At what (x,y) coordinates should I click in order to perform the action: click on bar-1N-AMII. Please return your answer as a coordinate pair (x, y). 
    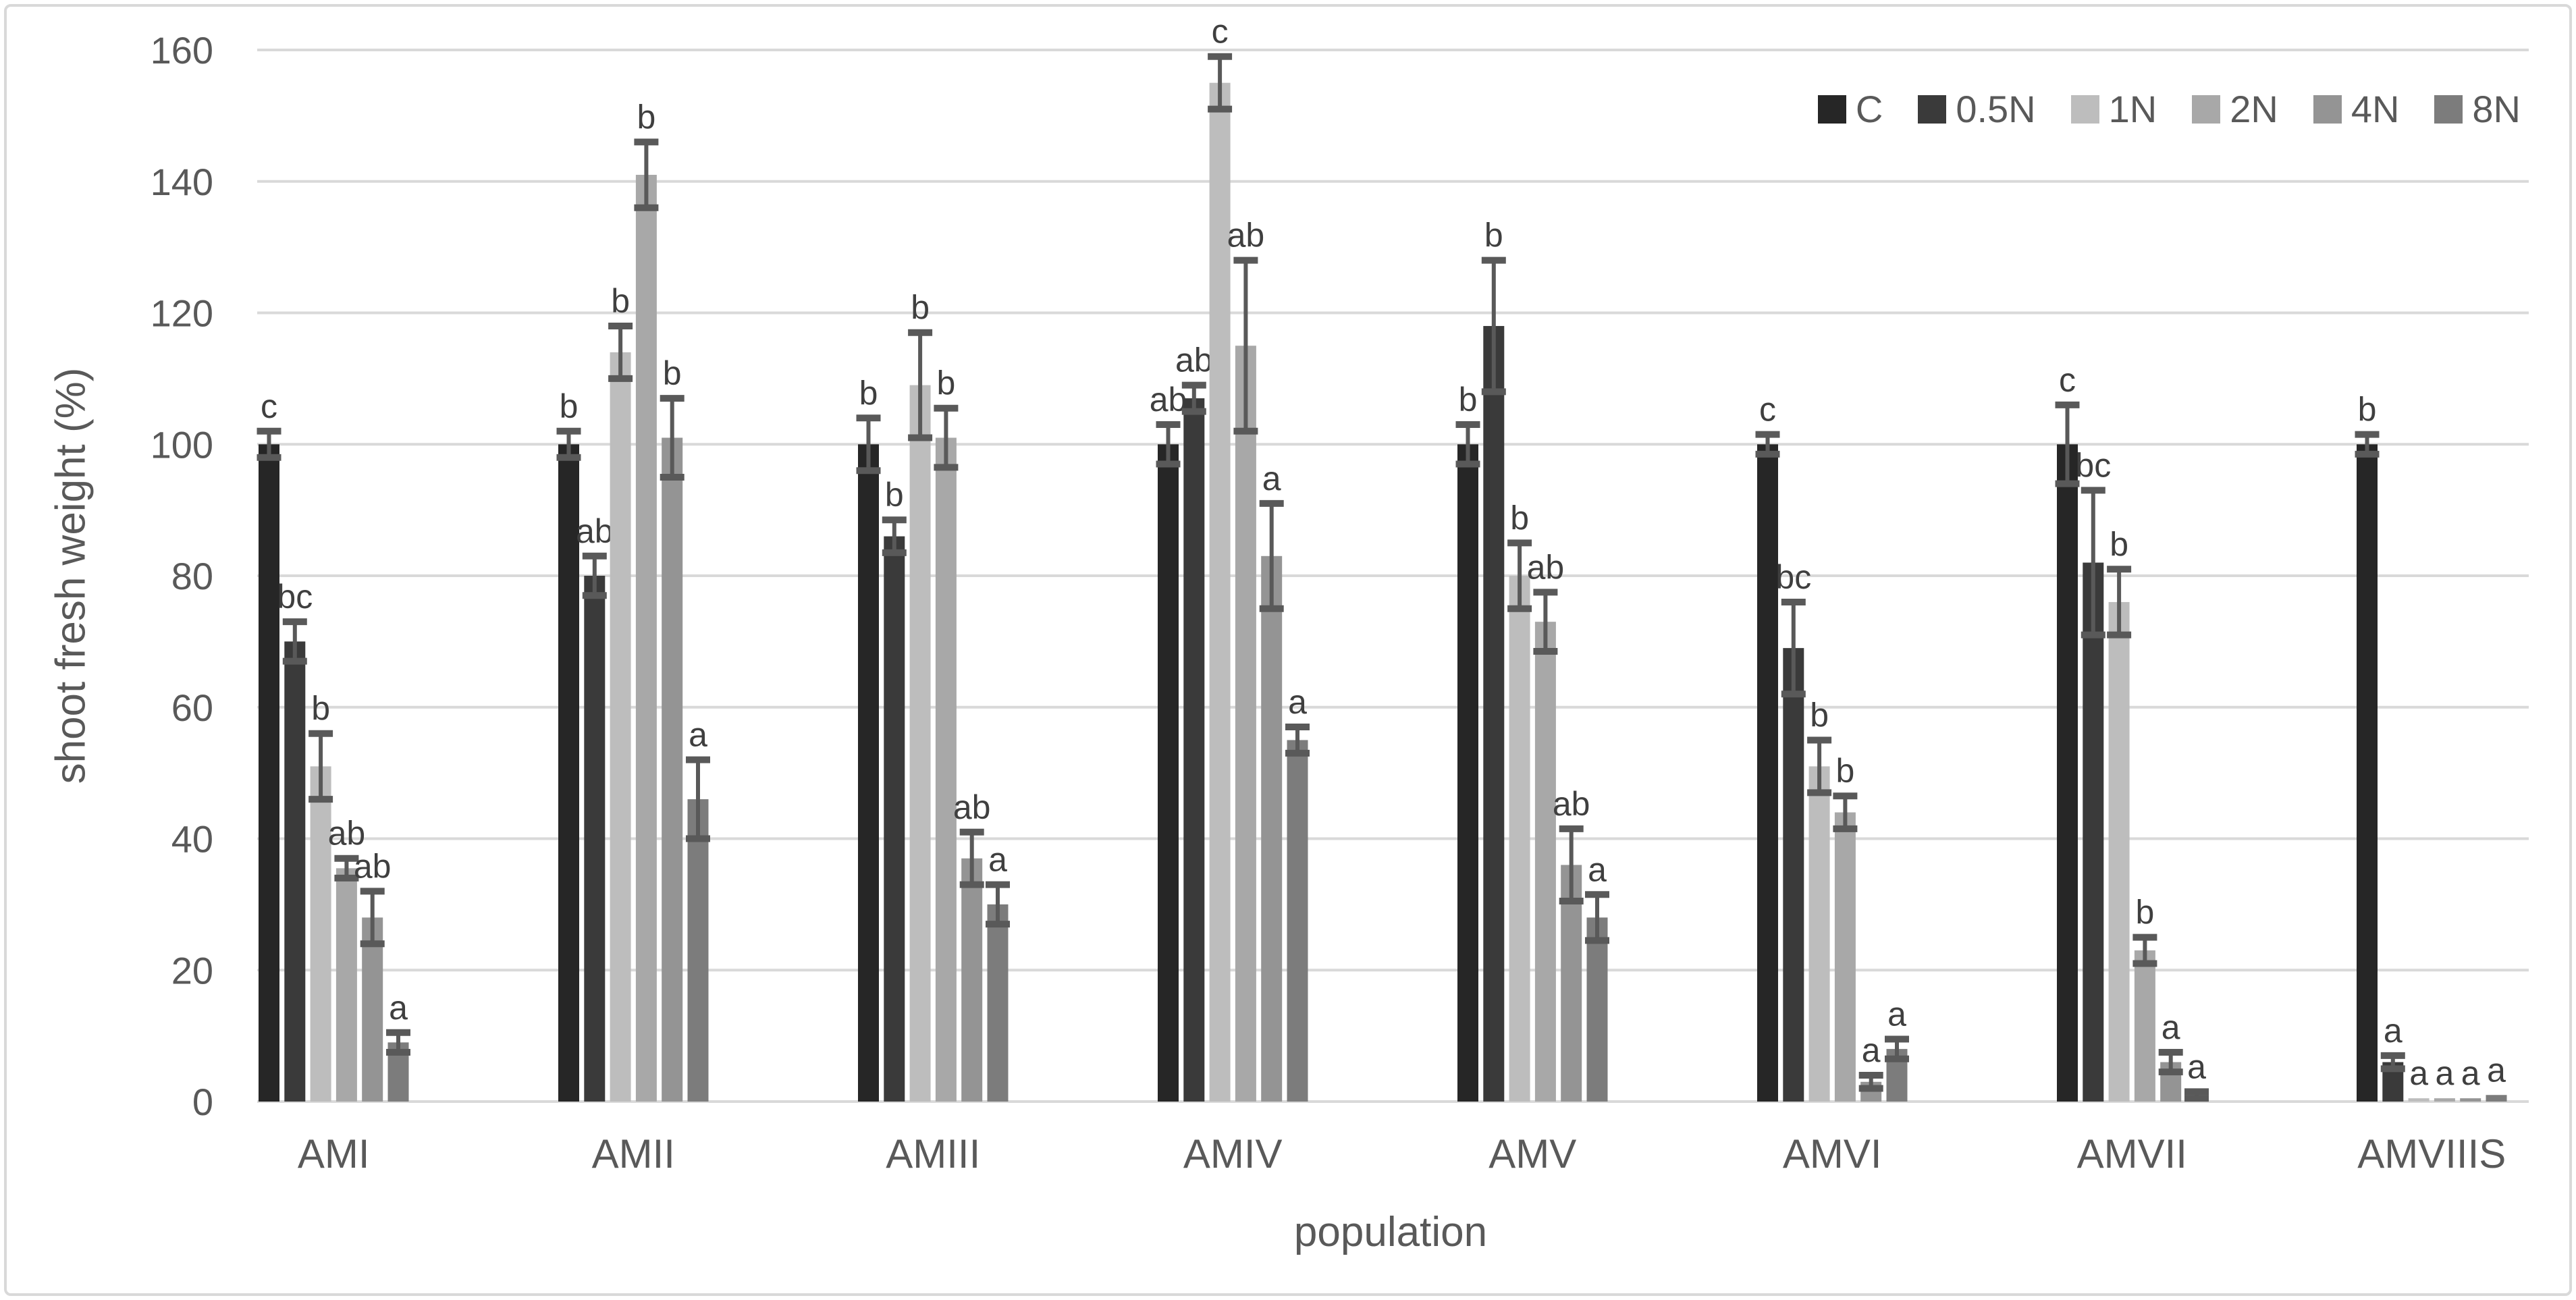
    Looking at the image, I should click on (620, 727).